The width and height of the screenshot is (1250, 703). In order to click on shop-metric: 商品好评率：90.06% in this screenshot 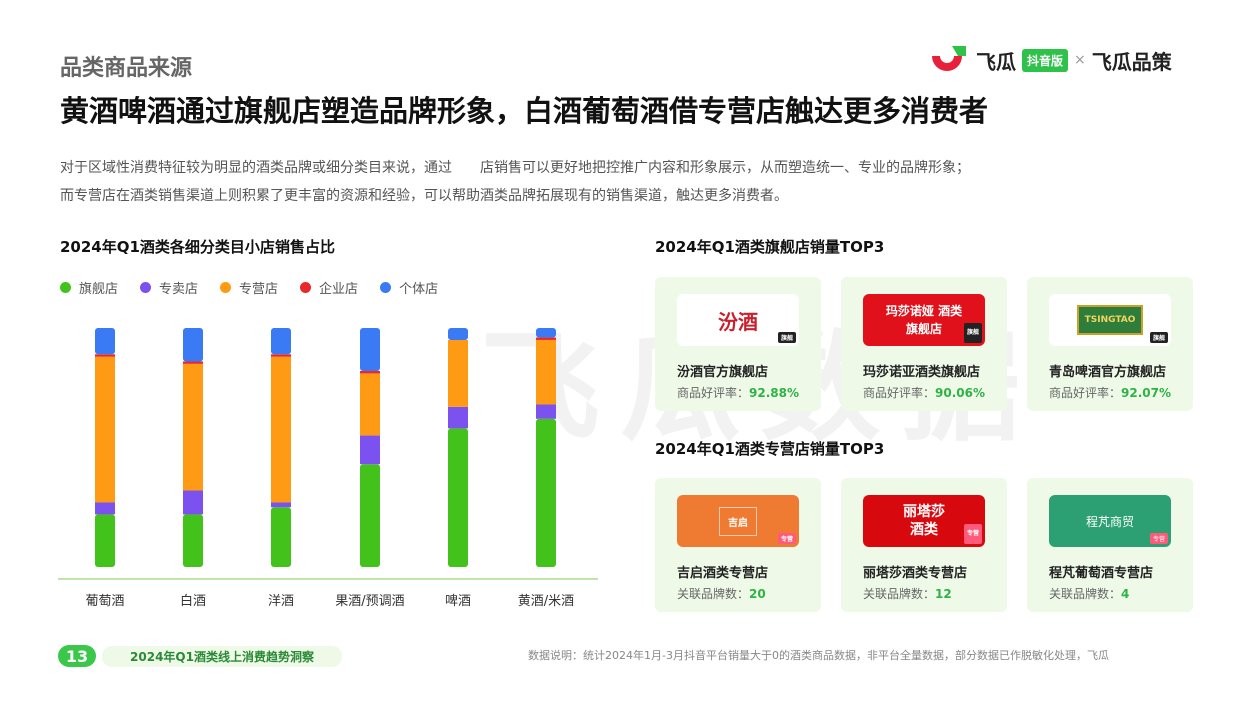, I will do `click(924, 392)`.